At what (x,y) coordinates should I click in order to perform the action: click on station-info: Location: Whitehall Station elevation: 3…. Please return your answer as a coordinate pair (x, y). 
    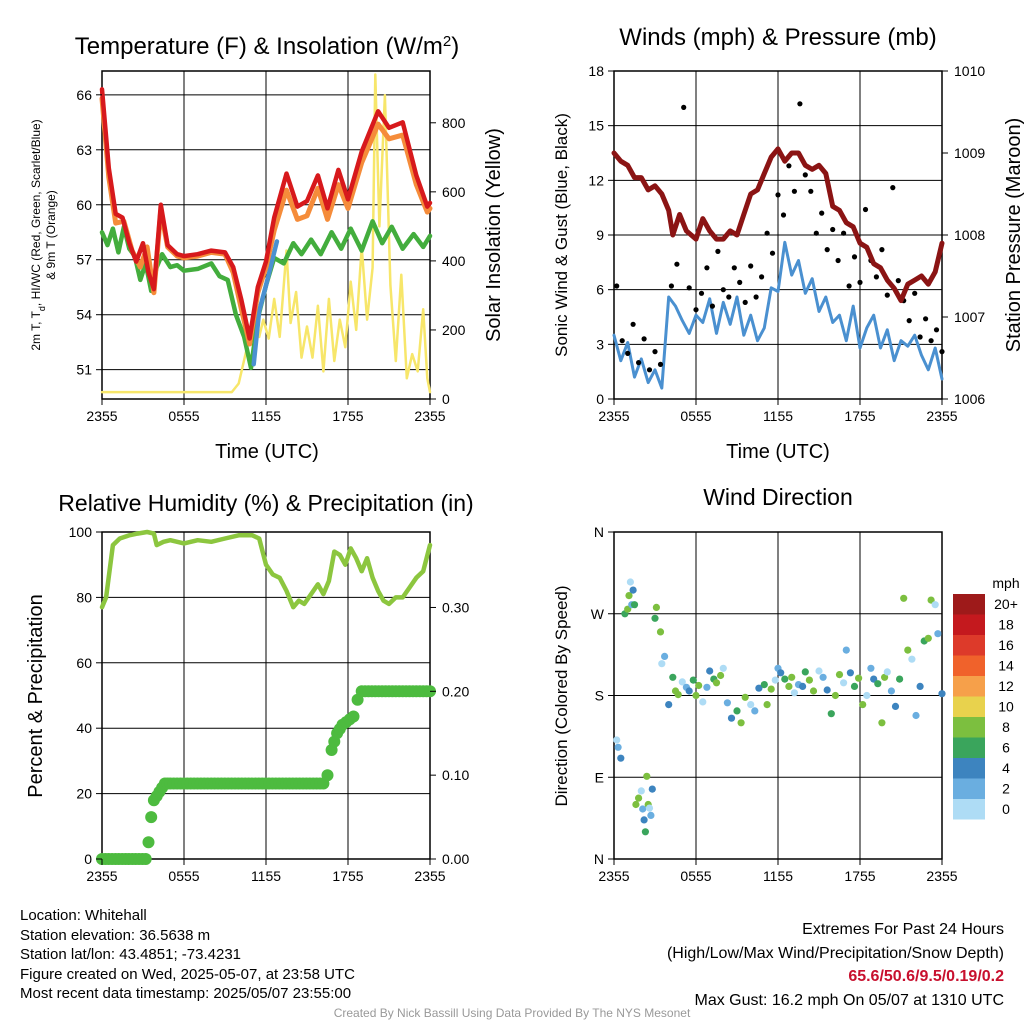
    Looking at the image, I should click on (187, 955).